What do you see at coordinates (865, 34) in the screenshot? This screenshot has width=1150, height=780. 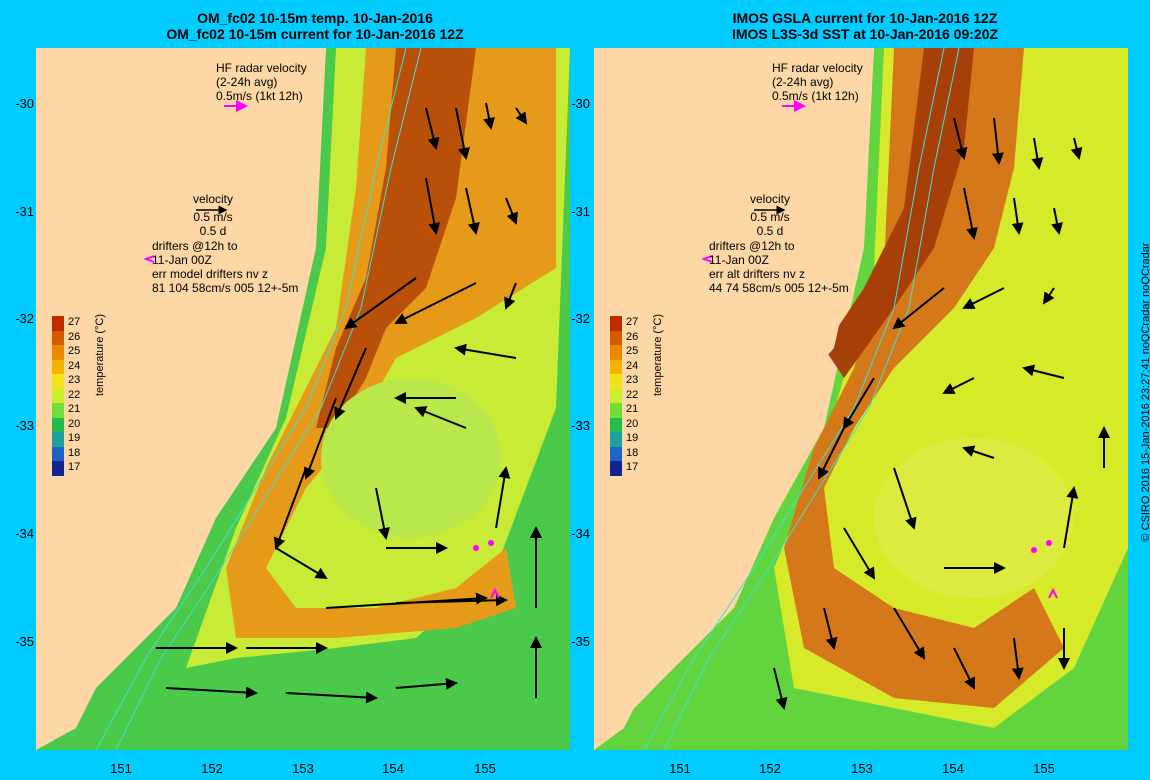 I see `right-title-line2: IMOS L3S-3d SST at 10-Jan-2016 09:20Z` at bounding box center [865, 34].